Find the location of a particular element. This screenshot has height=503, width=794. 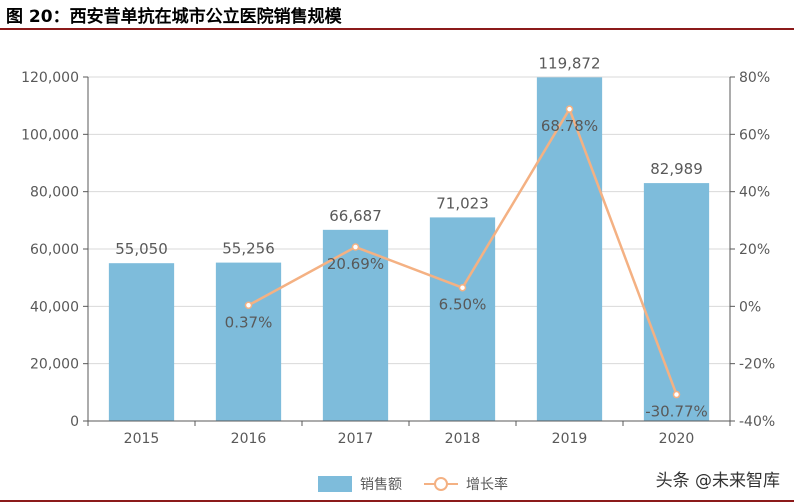

legend-item-growth: 增长率 is located at coordinates (466, 484).